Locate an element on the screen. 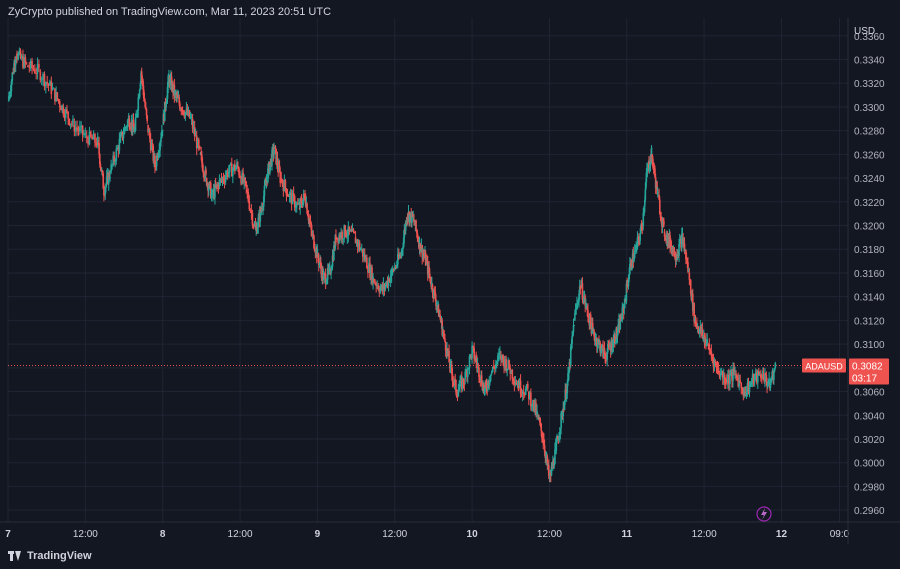 The width and height of the screenshot is (900, 569). tradingview-logo: TradingView is located at coordinates (50, 556).